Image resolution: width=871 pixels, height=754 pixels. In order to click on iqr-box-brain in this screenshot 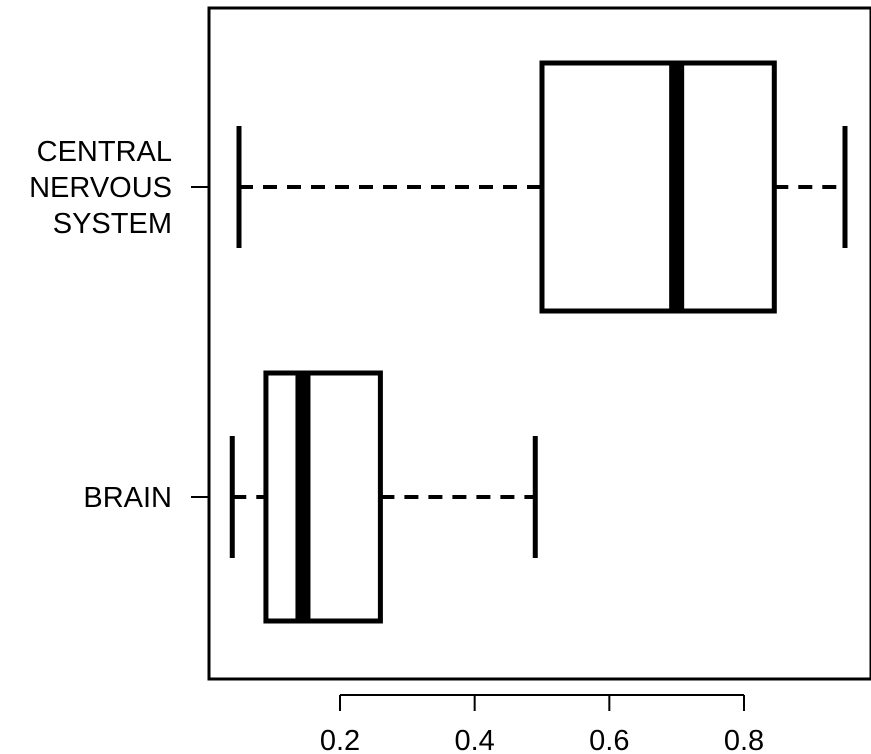, I will do `click(323, 497)`.